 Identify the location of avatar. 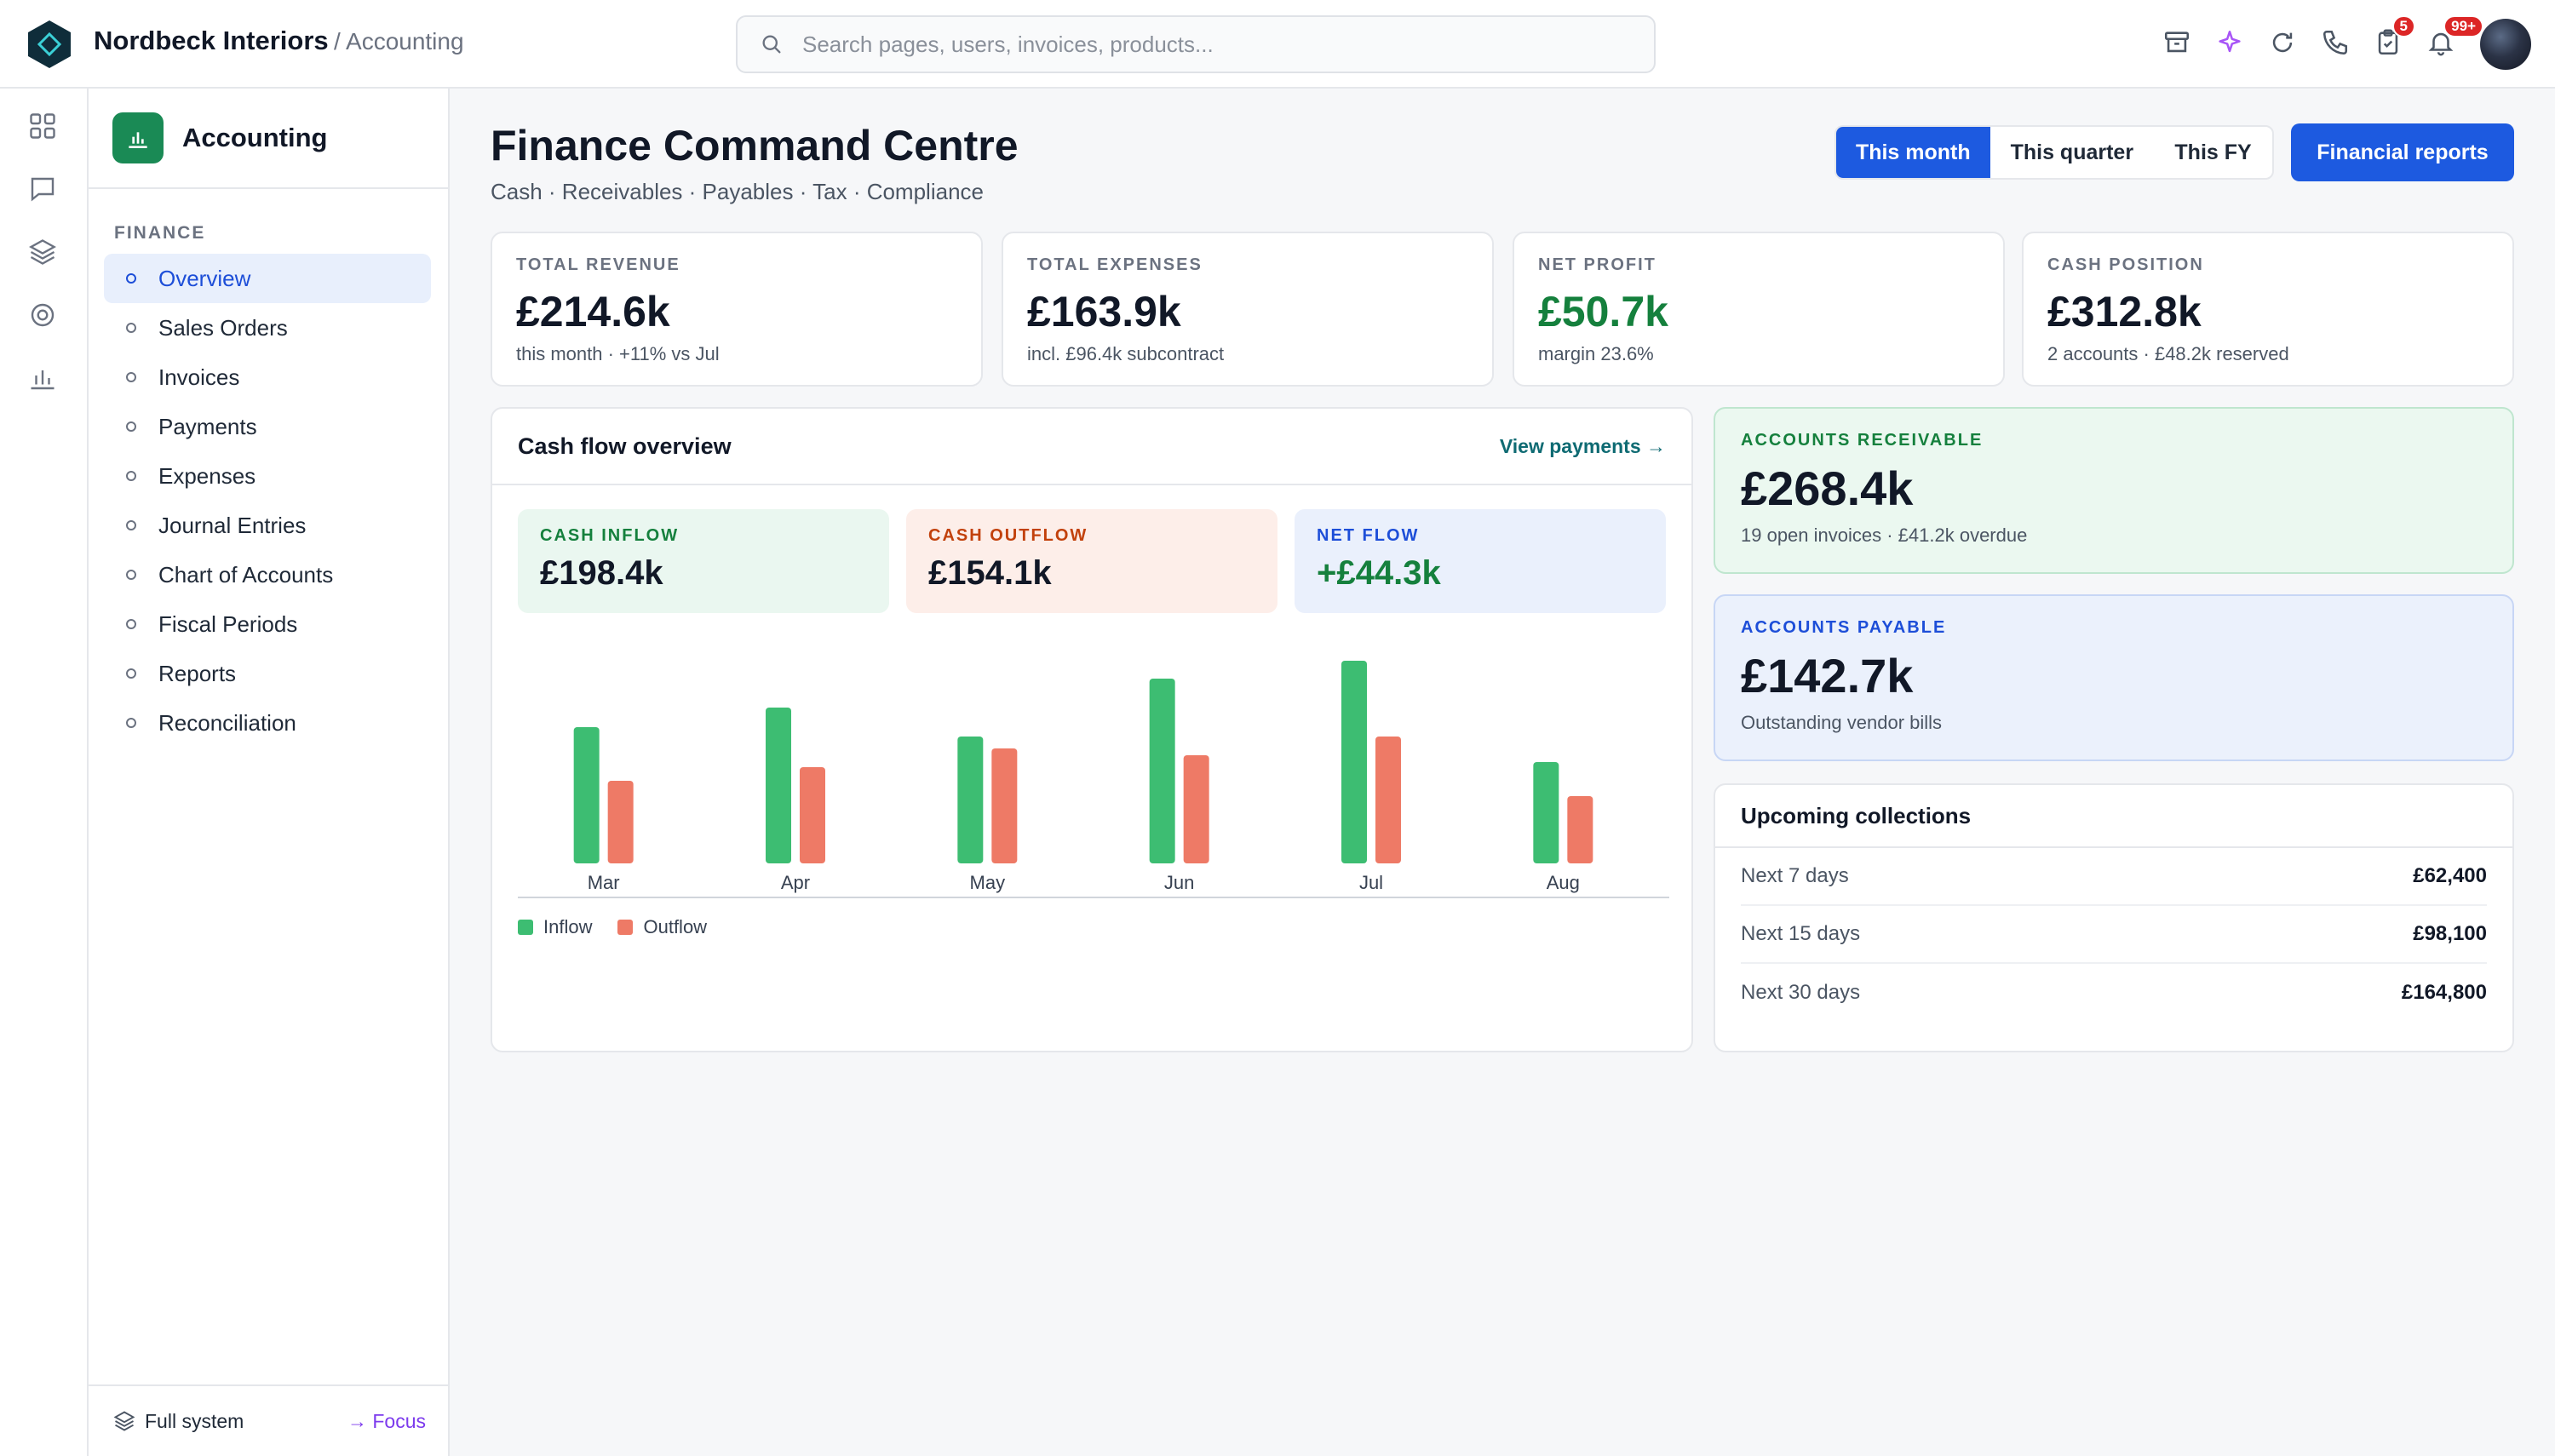
(2505, 44).